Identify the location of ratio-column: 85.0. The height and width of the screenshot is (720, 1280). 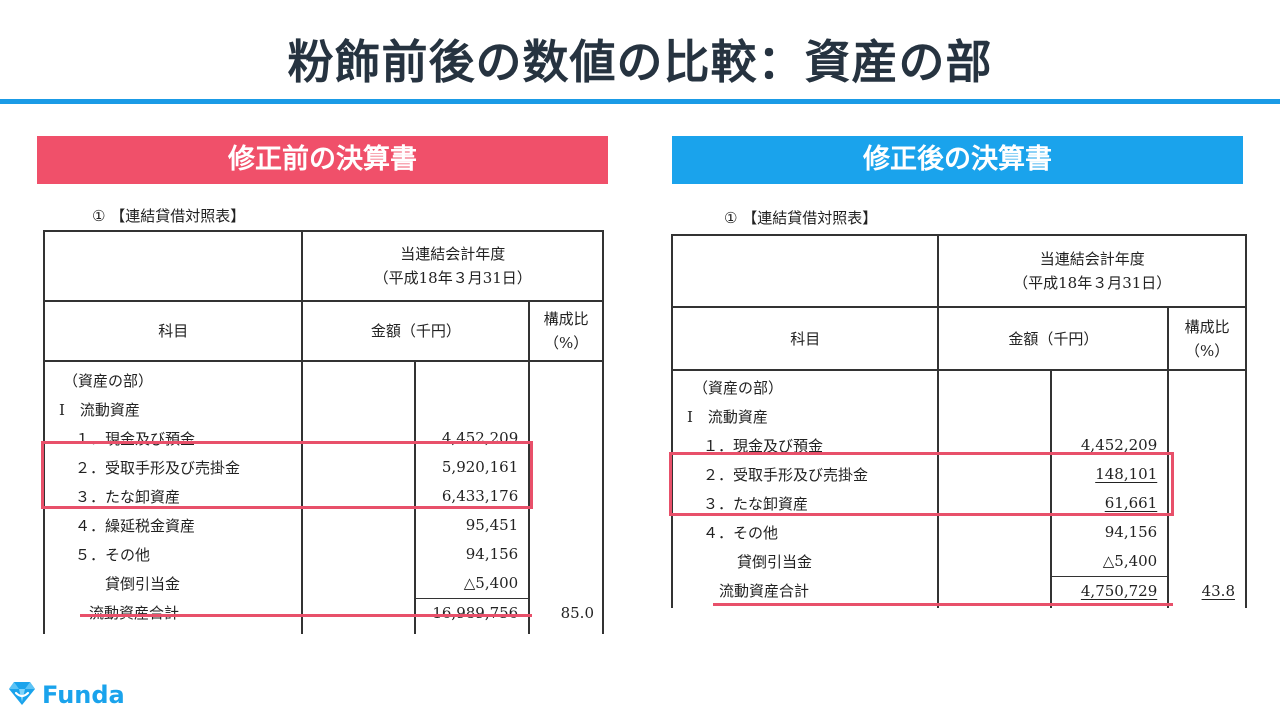
(566, 497).